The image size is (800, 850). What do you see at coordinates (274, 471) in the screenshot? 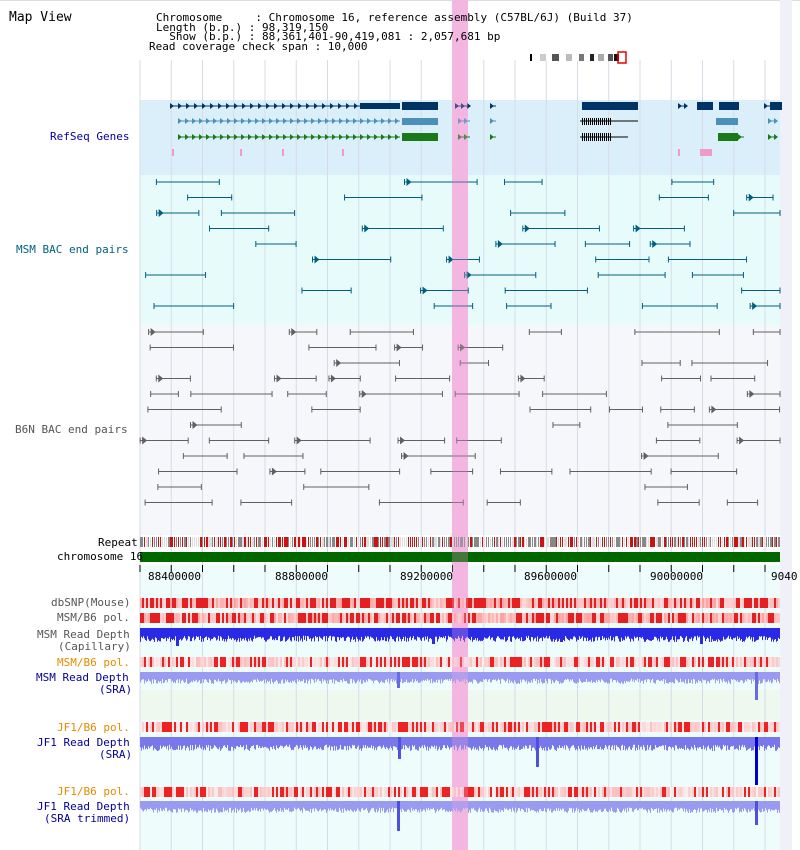
I see `b6n-bac-pair` at bounding box center [274, 471].